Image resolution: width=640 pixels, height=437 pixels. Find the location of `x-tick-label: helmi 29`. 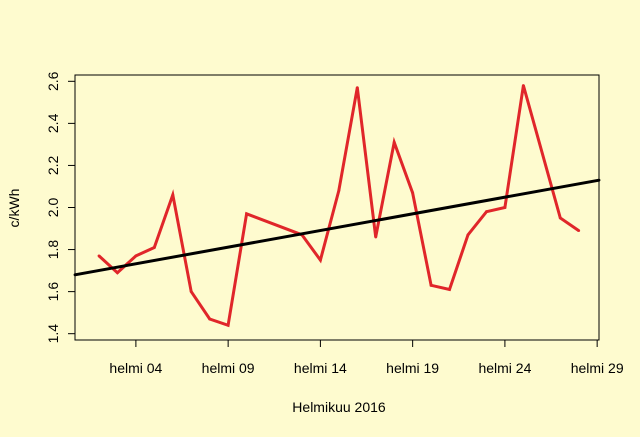

x-tick-label: helmi 29 is located at coordinates (597, 368).